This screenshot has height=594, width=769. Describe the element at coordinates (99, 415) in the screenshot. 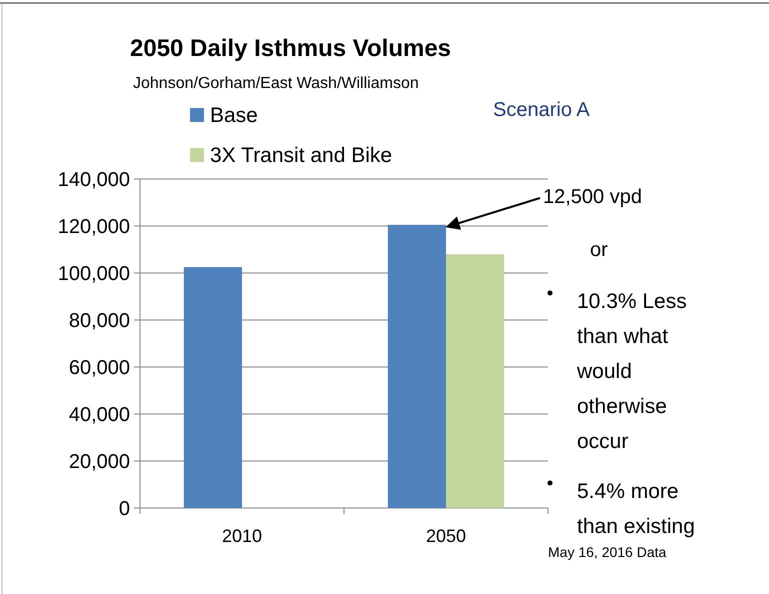

I see `y-tick-label: 40,000` at that location.